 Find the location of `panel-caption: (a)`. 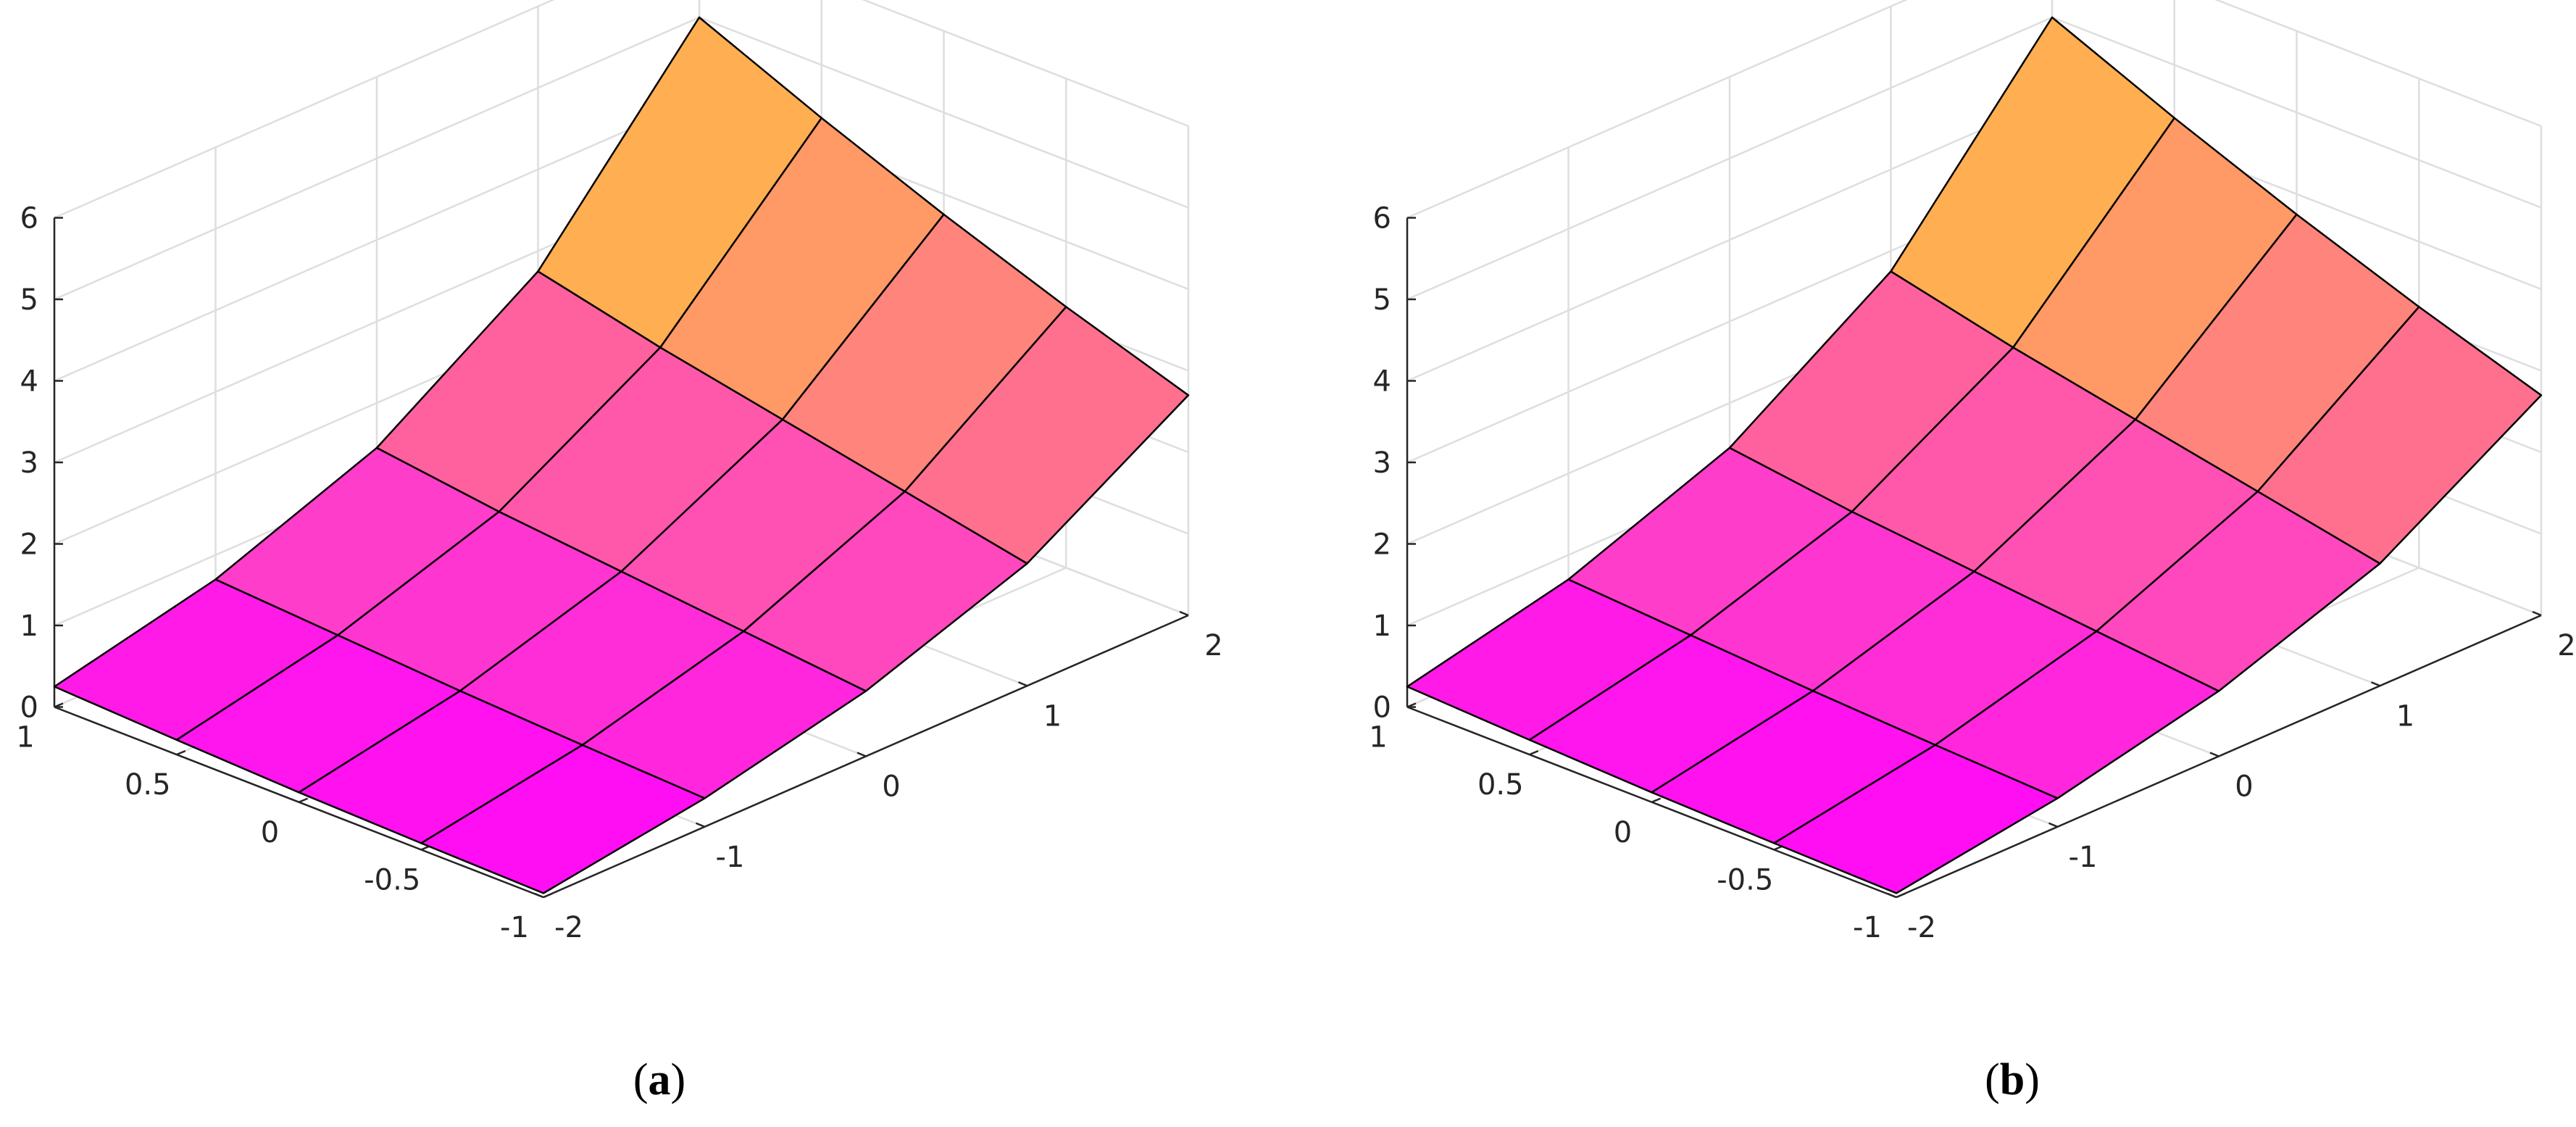

panel-caption: (a) is located at coordinates (659, 1080).